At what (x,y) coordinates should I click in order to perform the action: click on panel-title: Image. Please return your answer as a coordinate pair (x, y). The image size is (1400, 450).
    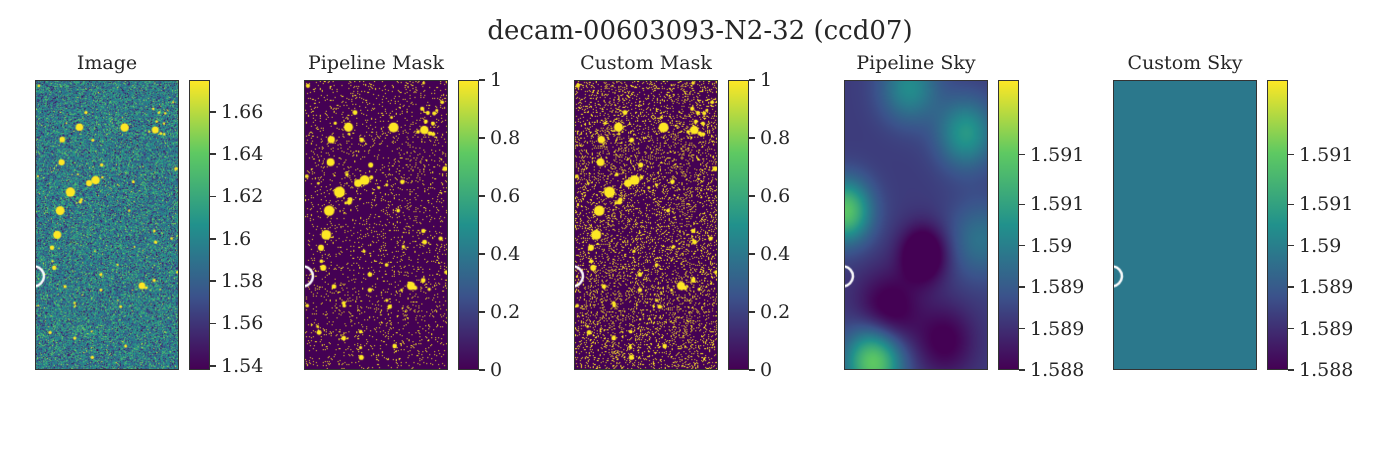
    Looking at the image, I should click on (107, 63).